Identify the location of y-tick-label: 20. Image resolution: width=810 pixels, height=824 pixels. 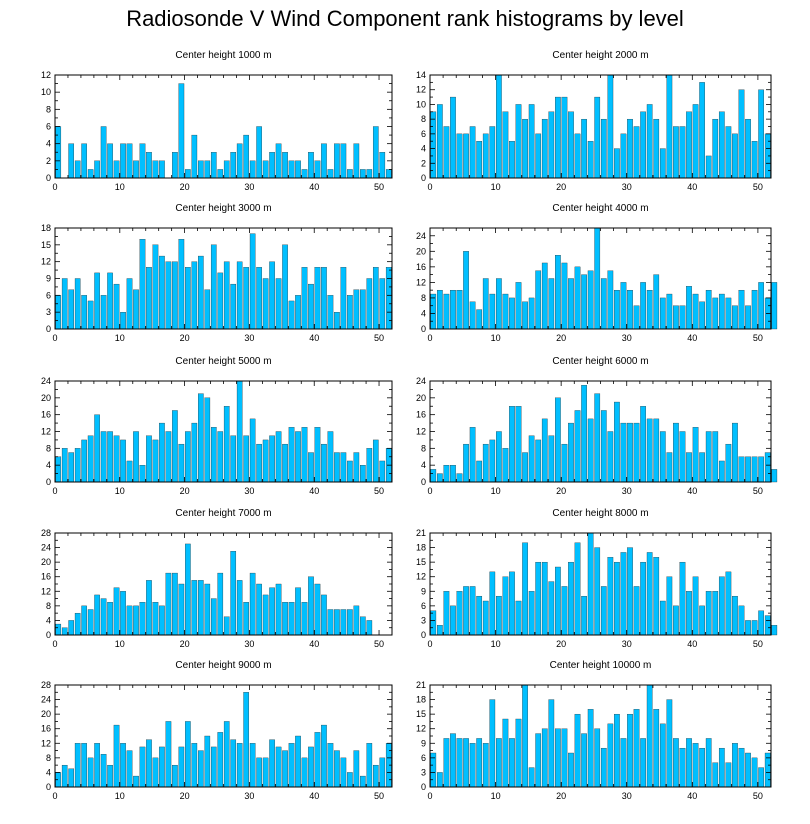
(421, 251).